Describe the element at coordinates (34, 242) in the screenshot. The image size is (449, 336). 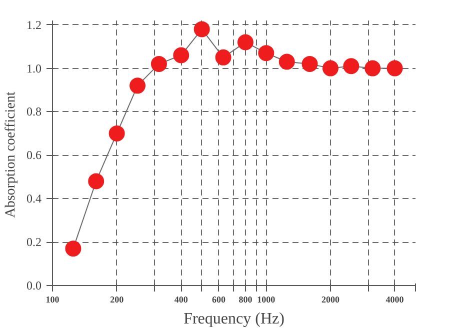
I see `y-tick-label: 0.2` at that location.